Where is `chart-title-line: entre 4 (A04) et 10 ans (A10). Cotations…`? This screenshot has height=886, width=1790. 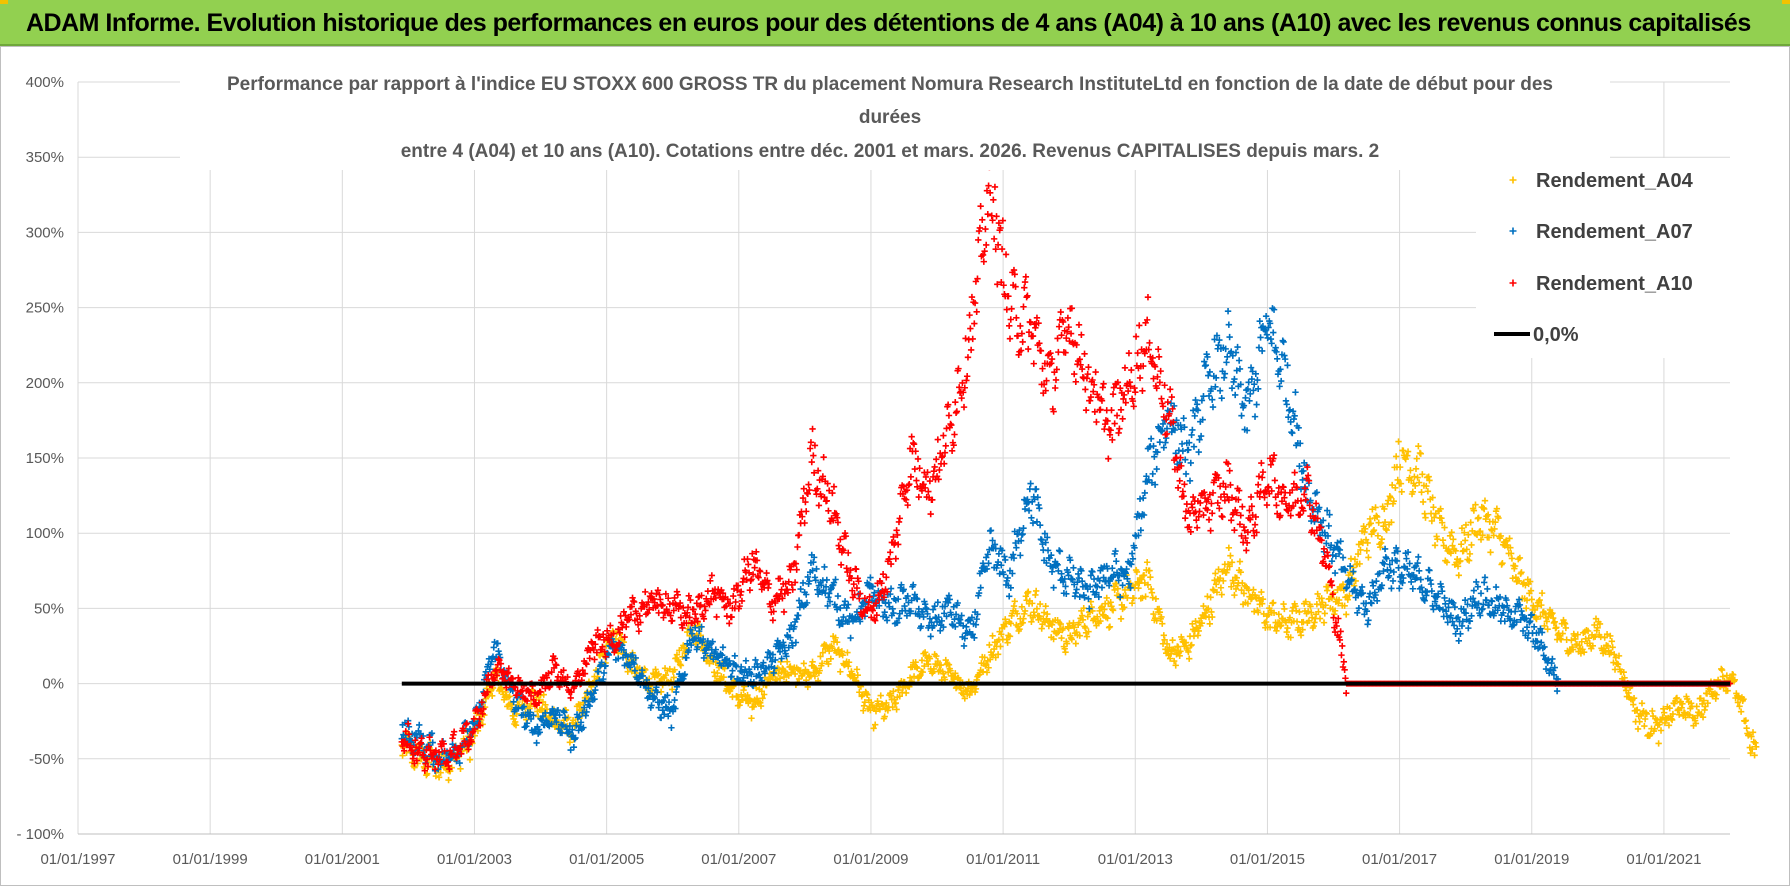
chart-title-line: entre 4 (A04) et 10 ans (A10). Cotations… is located at coordinates (890, 151).